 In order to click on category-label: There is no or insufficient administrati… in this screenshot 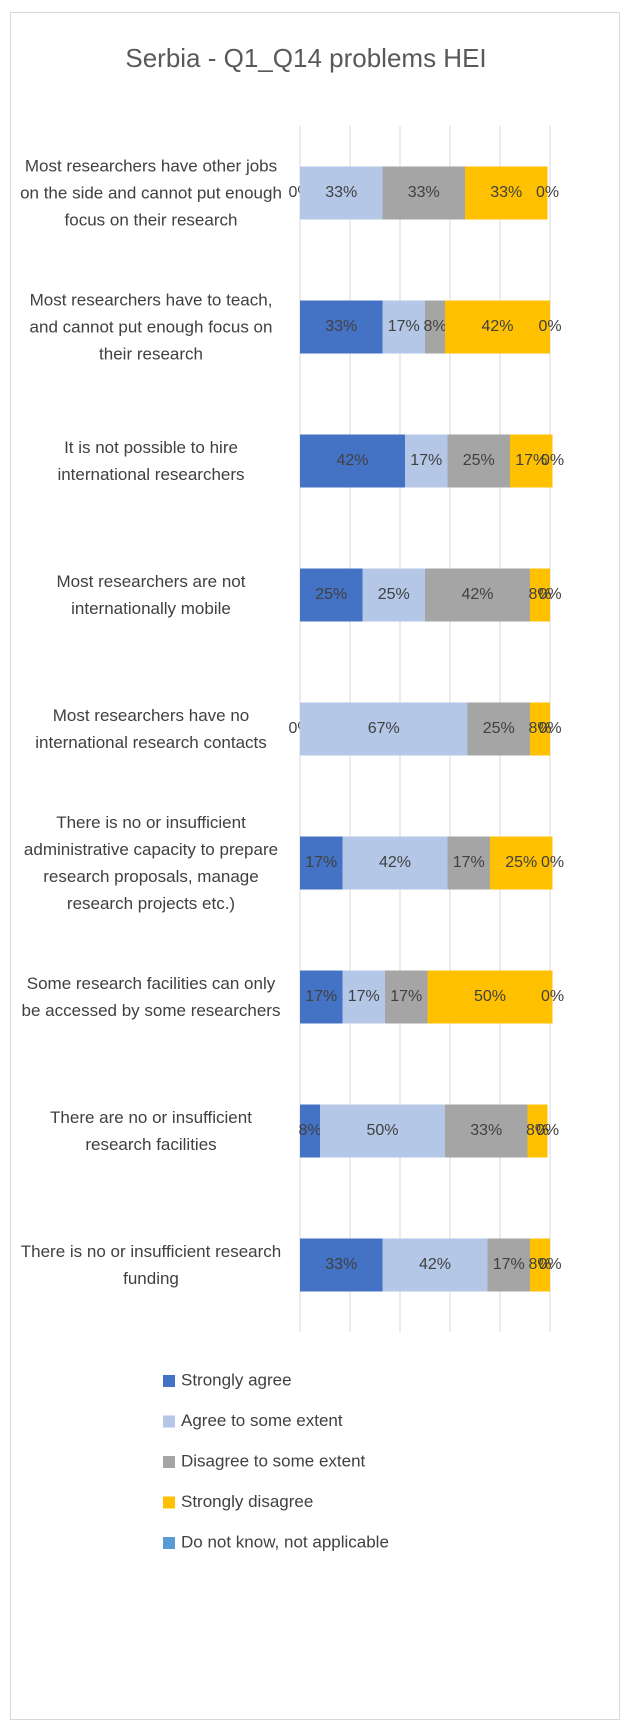, I will do `click(151, 863)`.